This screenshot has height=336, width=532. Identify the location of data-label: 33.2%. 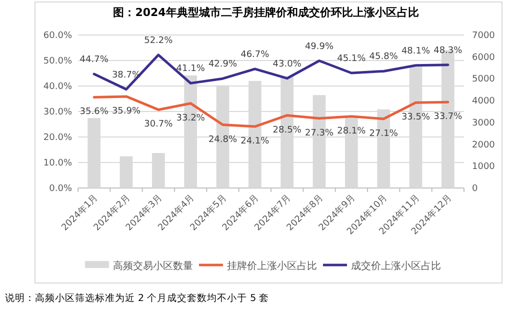
(191, 118).